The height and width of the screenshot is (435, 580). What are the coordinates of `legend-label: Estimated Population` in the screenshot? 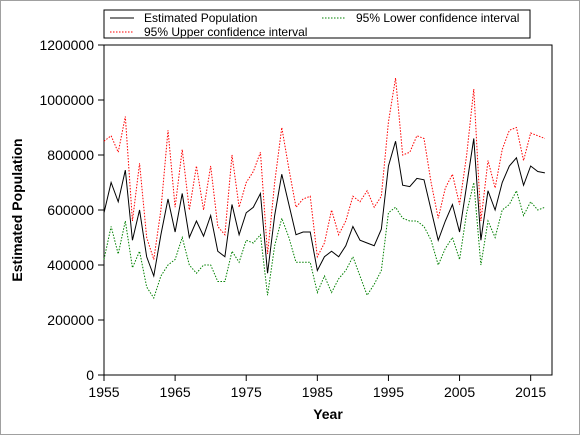 It's located at (200, 18).